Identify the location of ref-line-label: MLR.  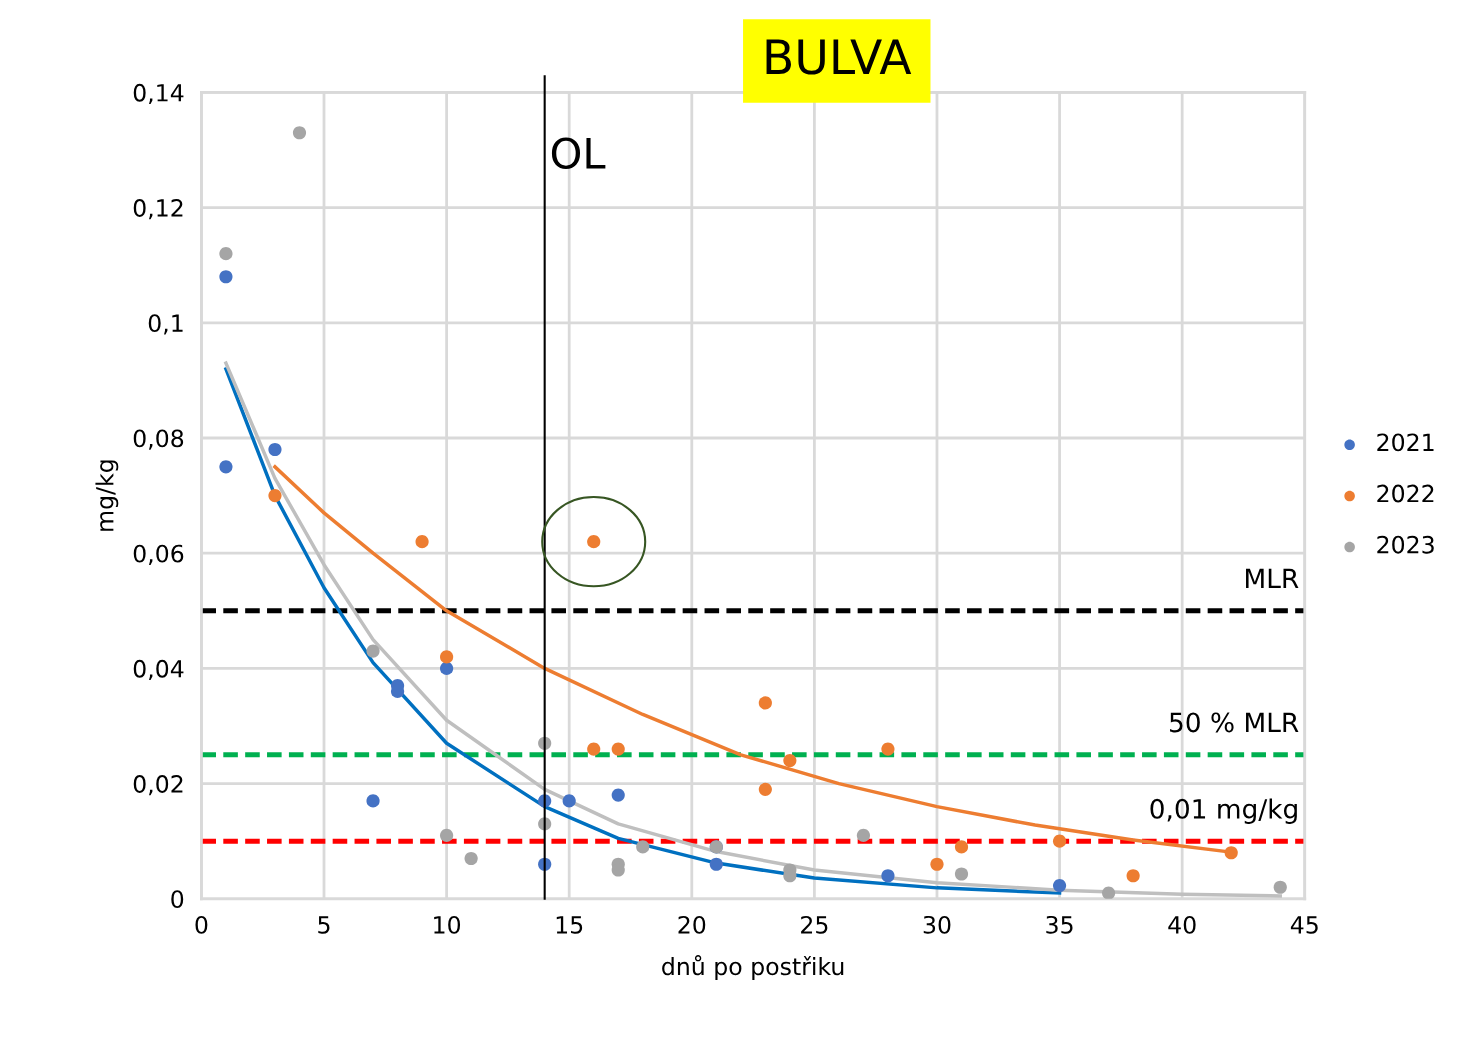
(1272, 578).